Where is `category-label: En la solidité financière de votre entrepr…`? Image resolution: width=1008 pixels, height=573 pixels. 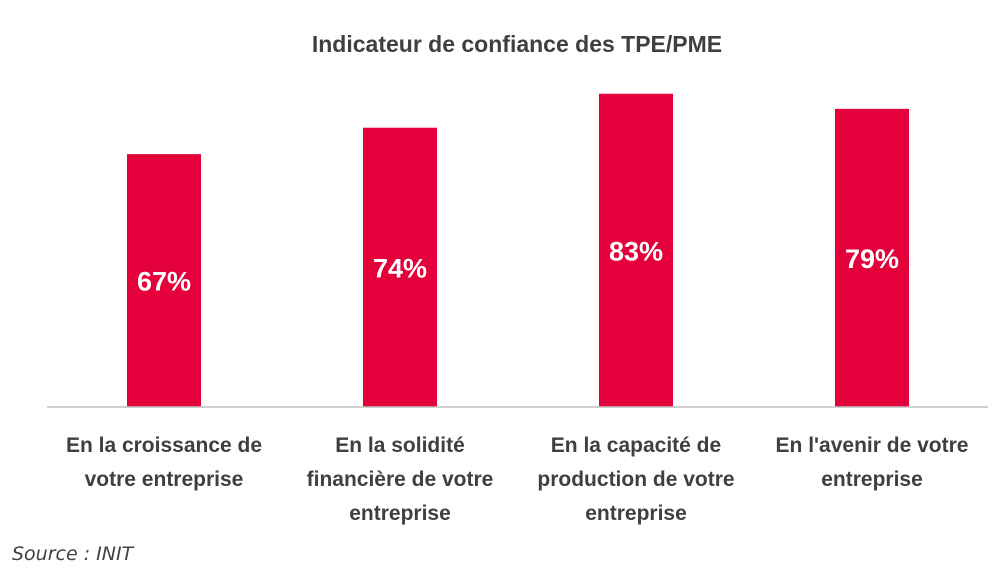
category-label: En la solidité financière de votre entrepr… is located at coordinates (400, 479).